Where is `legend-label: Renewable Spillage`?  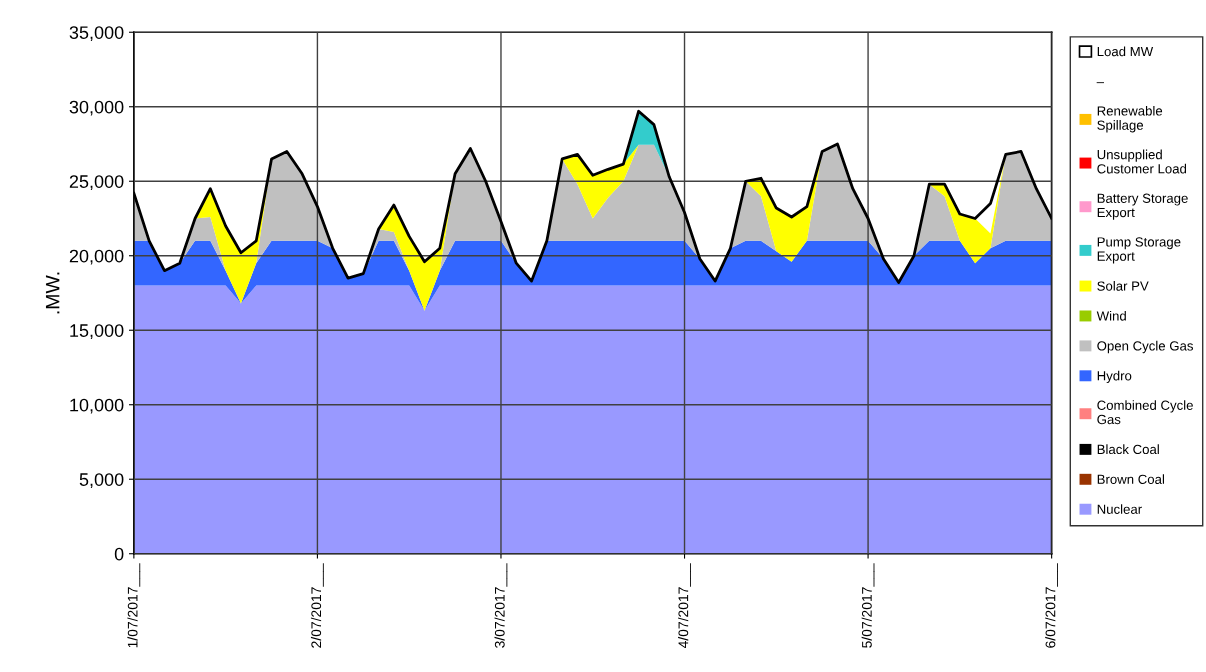 legend-label: Renewable Spillage is located at coordinates (1130, 119).